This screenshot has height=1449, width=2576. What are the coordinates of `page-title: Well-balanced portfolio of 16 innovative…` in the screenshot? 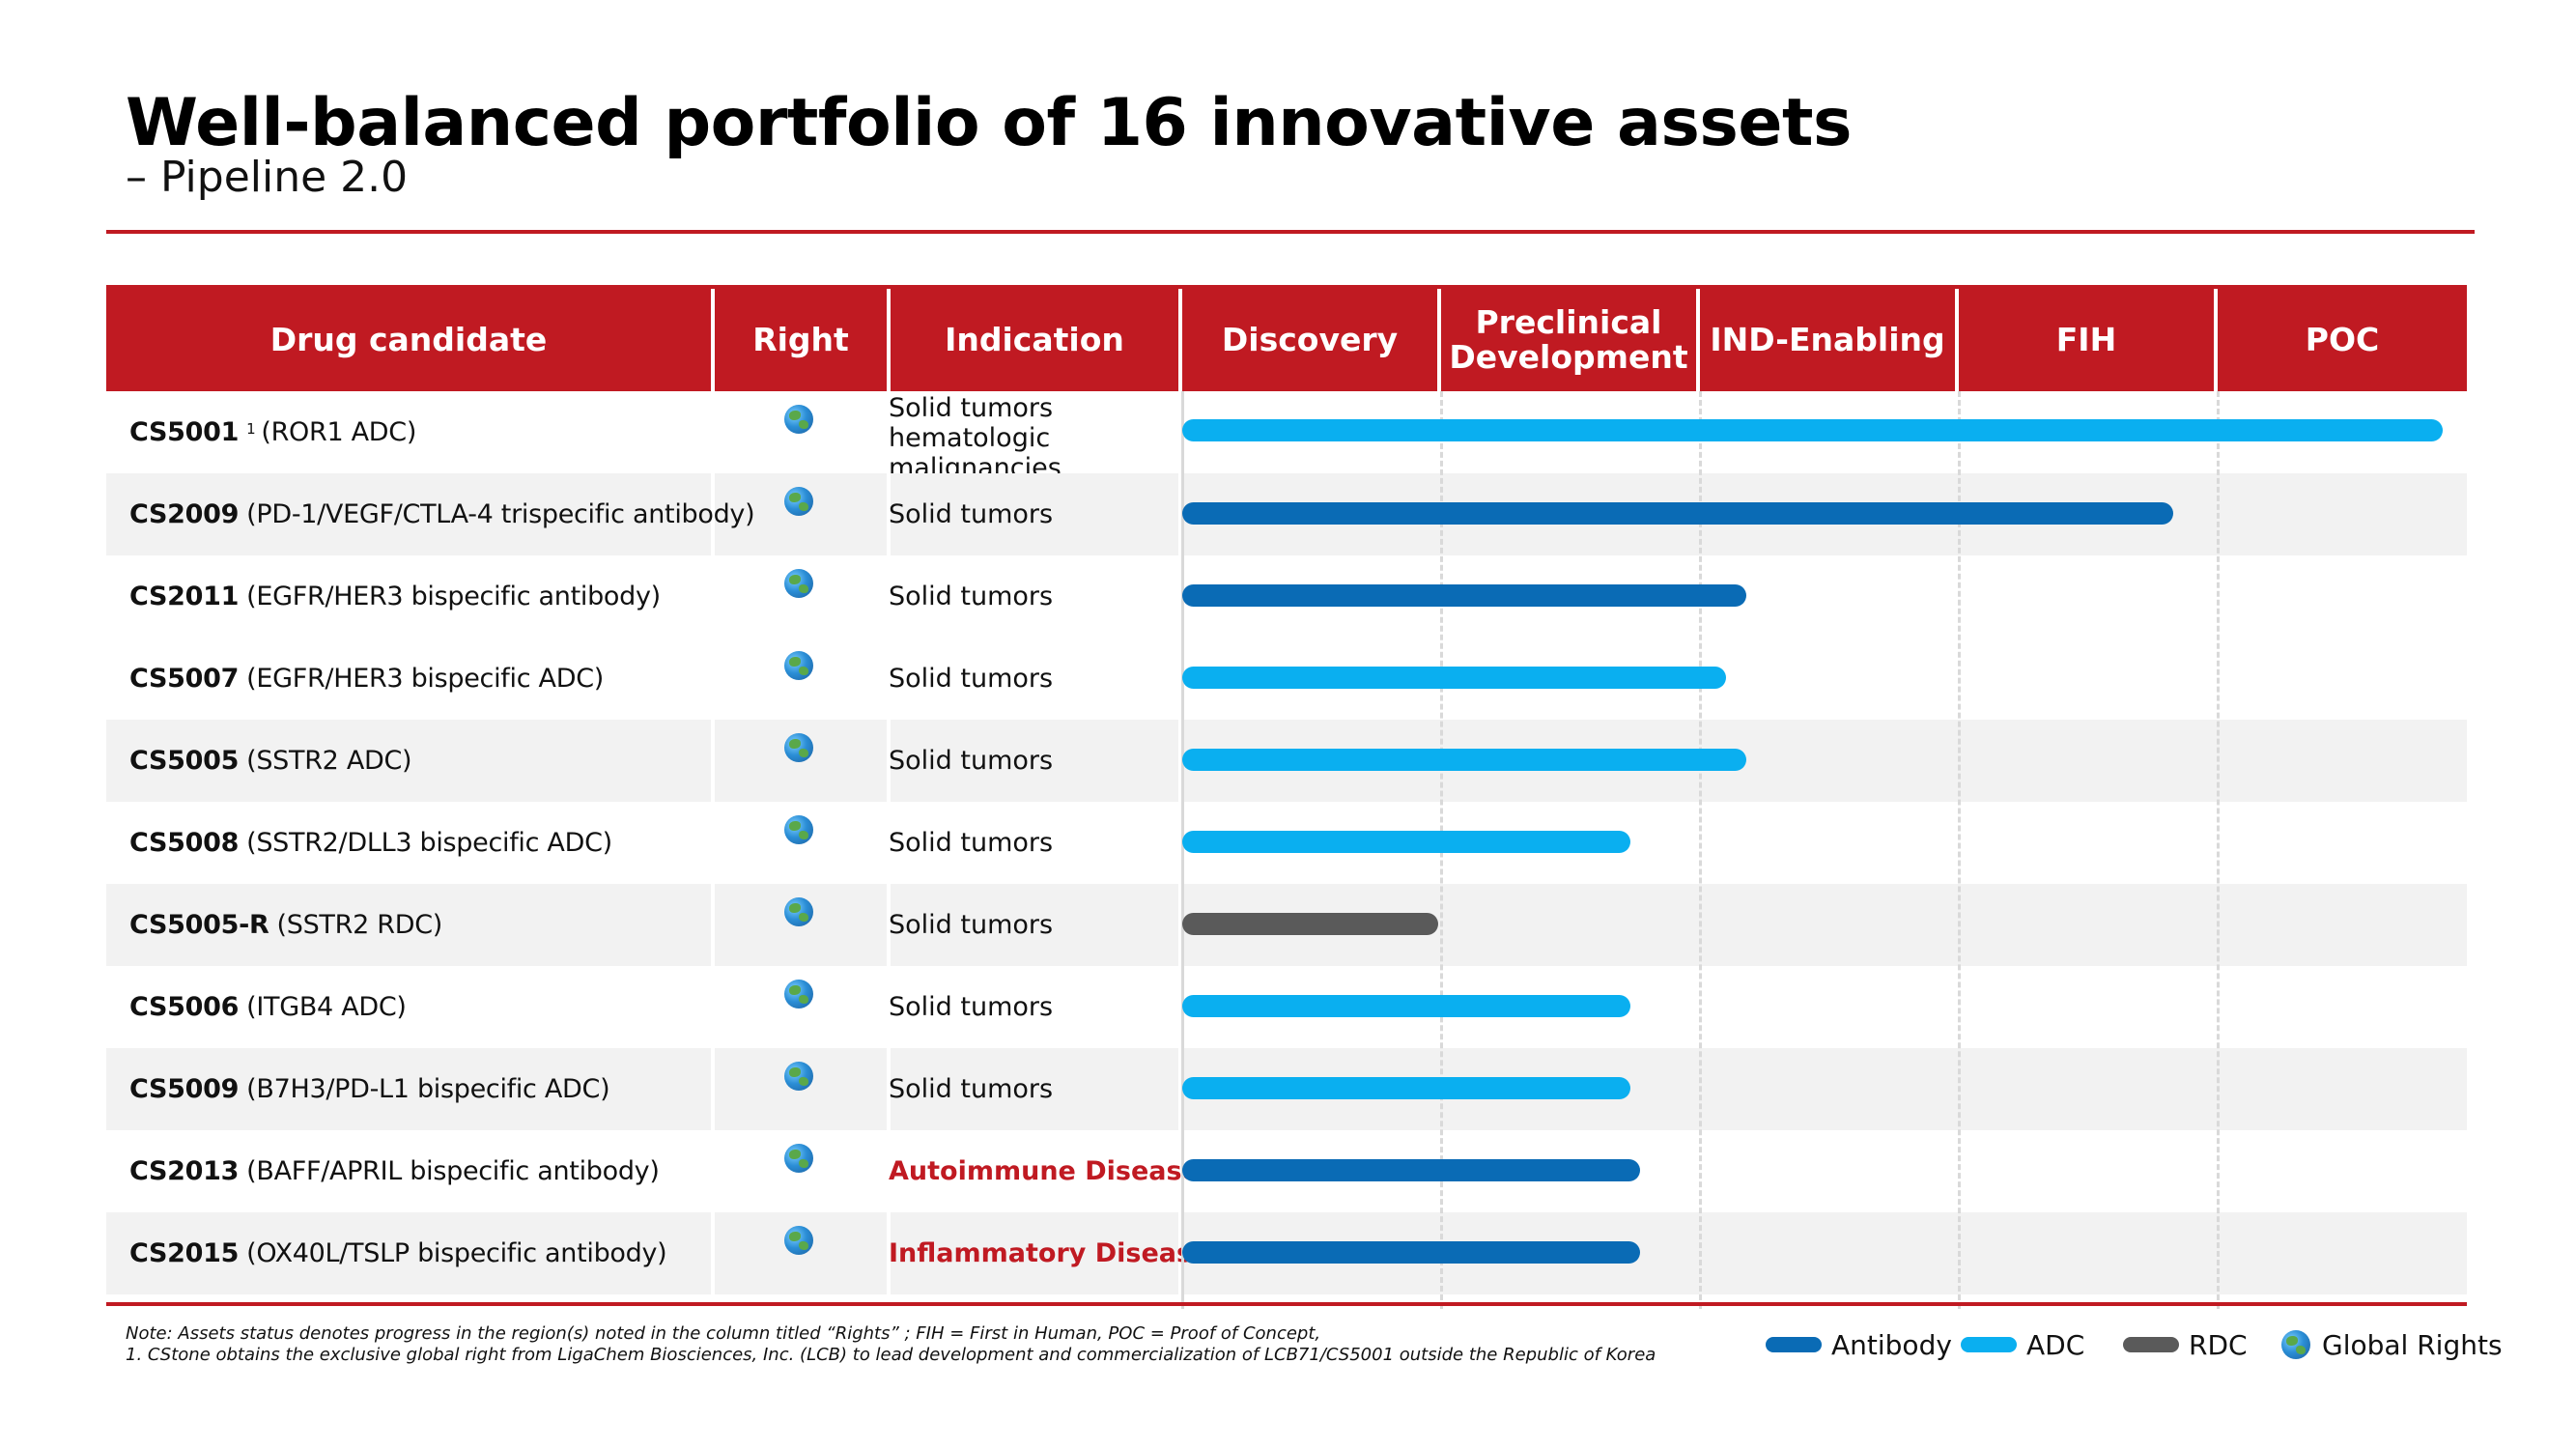 It's located at (989, 123).